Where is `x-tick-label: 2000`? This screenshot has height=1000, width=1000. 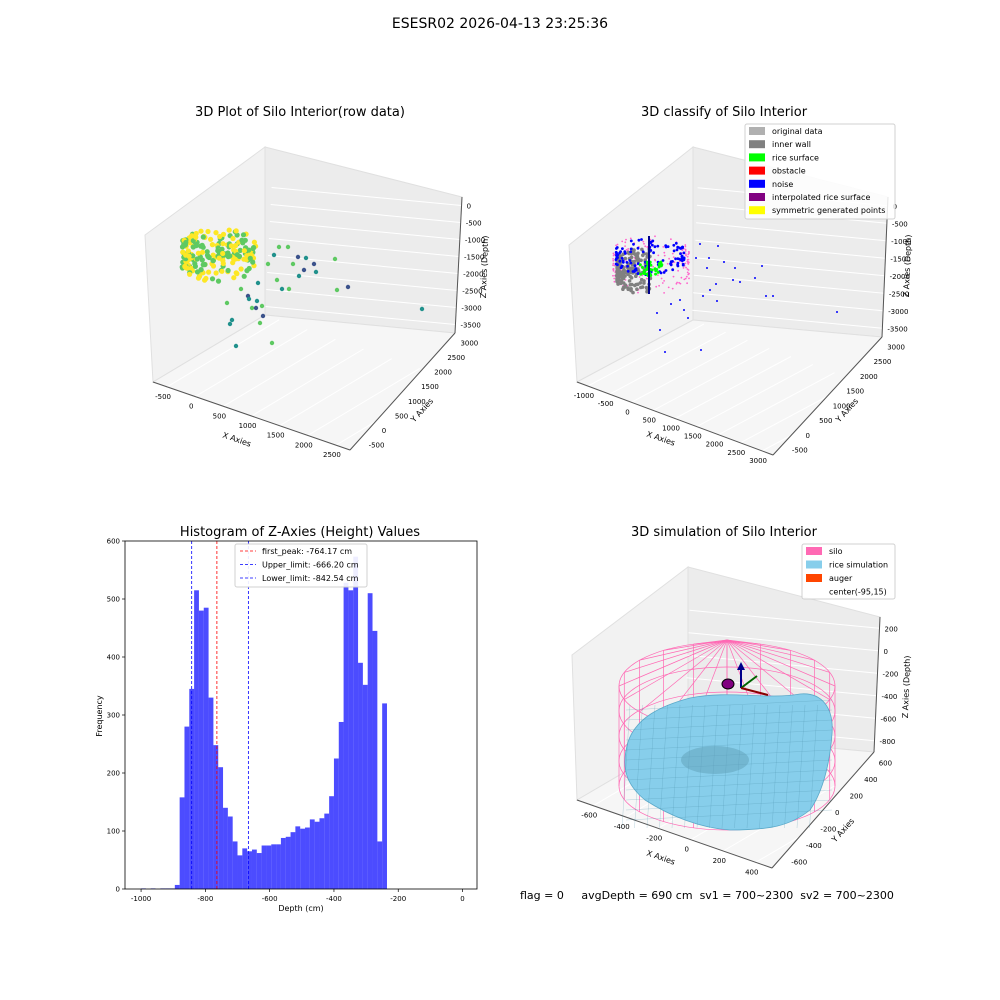
x-tick-label: 2000 is located at coordinates (304, 445).